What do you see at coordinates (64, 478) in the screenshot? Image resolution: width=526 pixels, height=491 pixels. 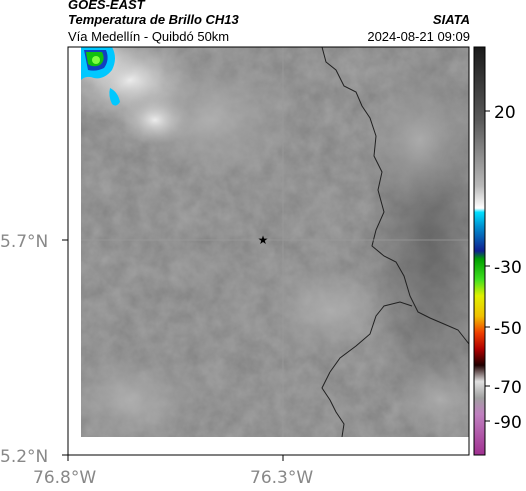 I see `x-tick-label-76-8: 76.8°W` at bounding box center [64, 478].